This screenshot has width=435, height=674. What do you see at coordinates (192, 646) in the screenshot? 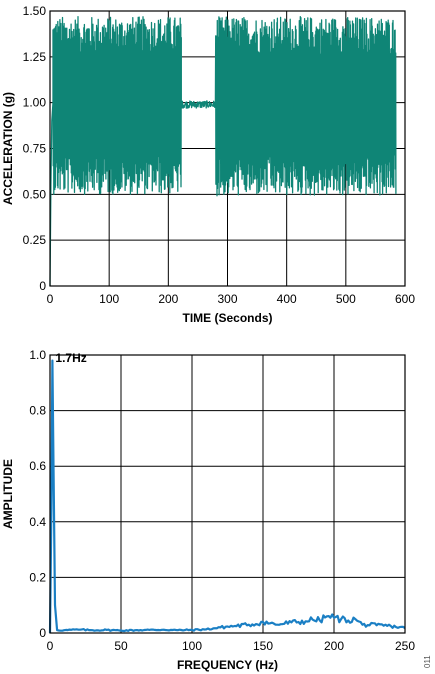
I see `amp-xtick-label: 100` at bounding box center [192, 646].